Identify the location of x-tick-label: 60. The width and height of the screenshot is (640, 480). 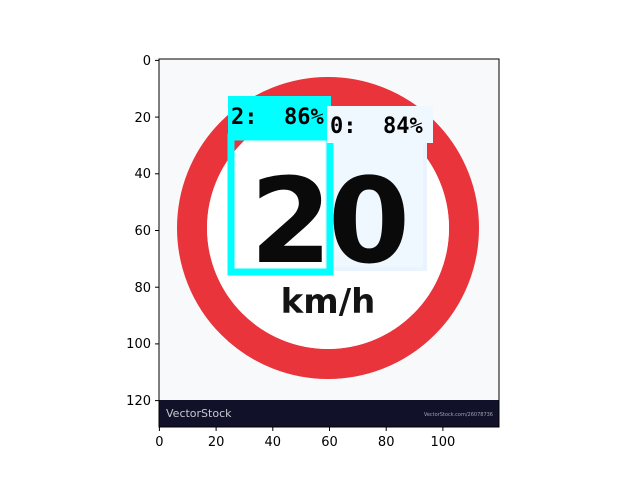
(329, 442).